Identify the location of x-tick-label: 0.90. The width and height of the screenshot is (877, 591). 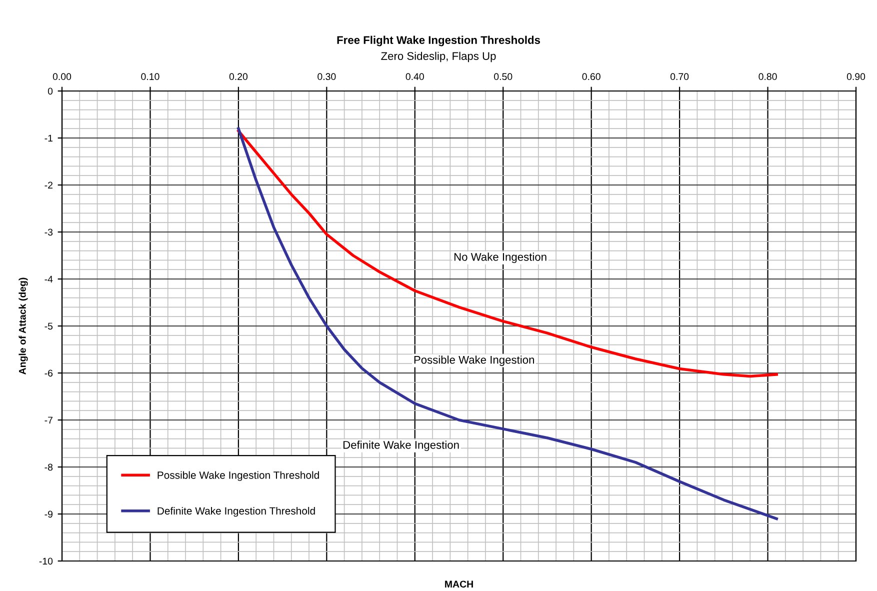
(856, 76).